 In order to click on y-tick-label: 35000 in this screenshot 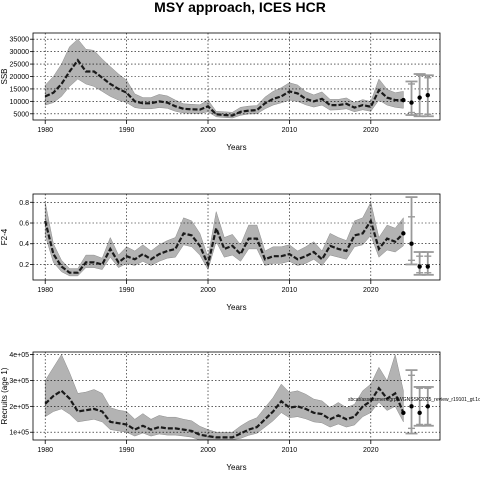, I will do `click(20, 40)`.